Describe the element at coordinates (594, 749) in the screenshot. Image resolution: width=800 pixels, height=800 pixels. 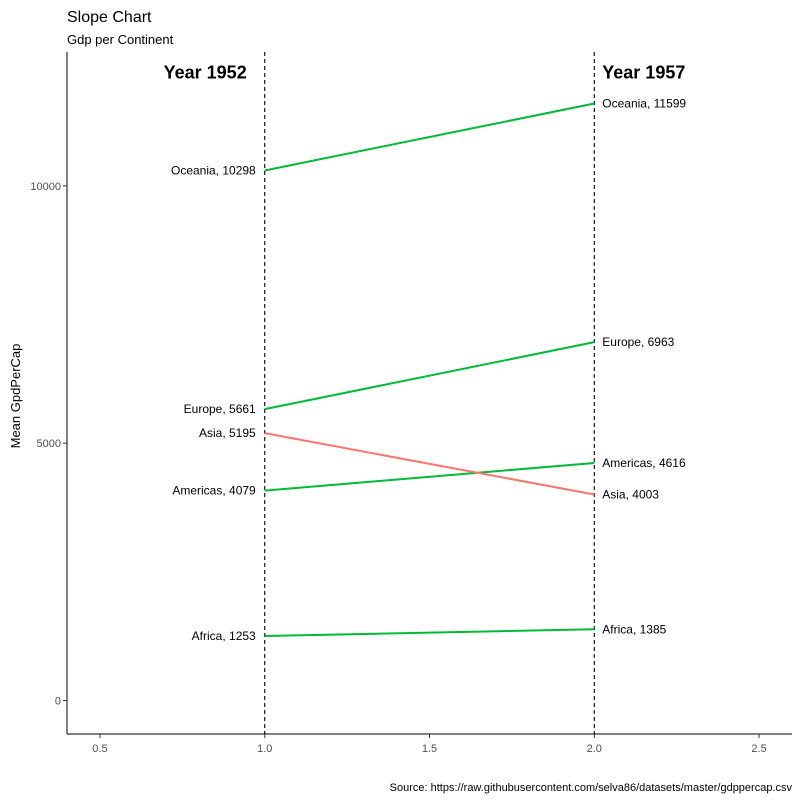
I see `x-tick-label: 2.0` at that location.